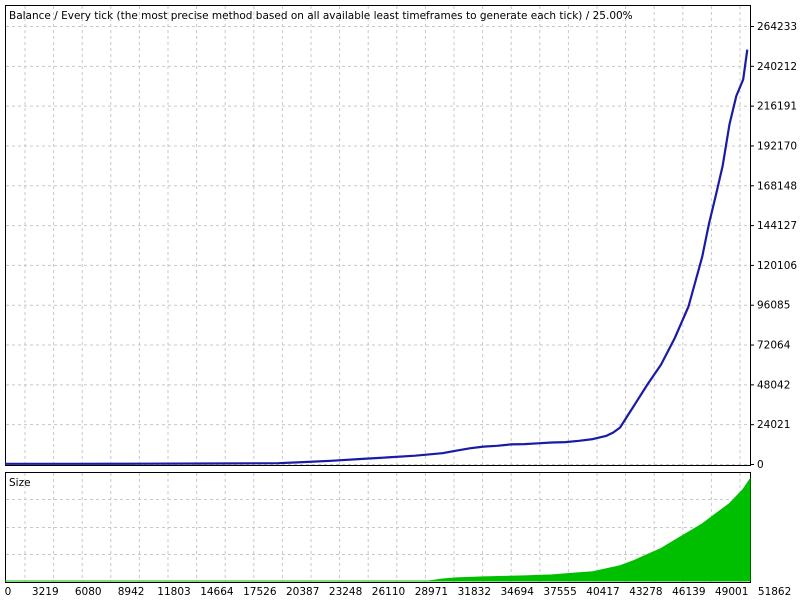 The height and width of the screenshot is (600, 800). Describe the element at coordinates (773, 385) in the screenshot. I see `y-tick-label: 48042` at that location.